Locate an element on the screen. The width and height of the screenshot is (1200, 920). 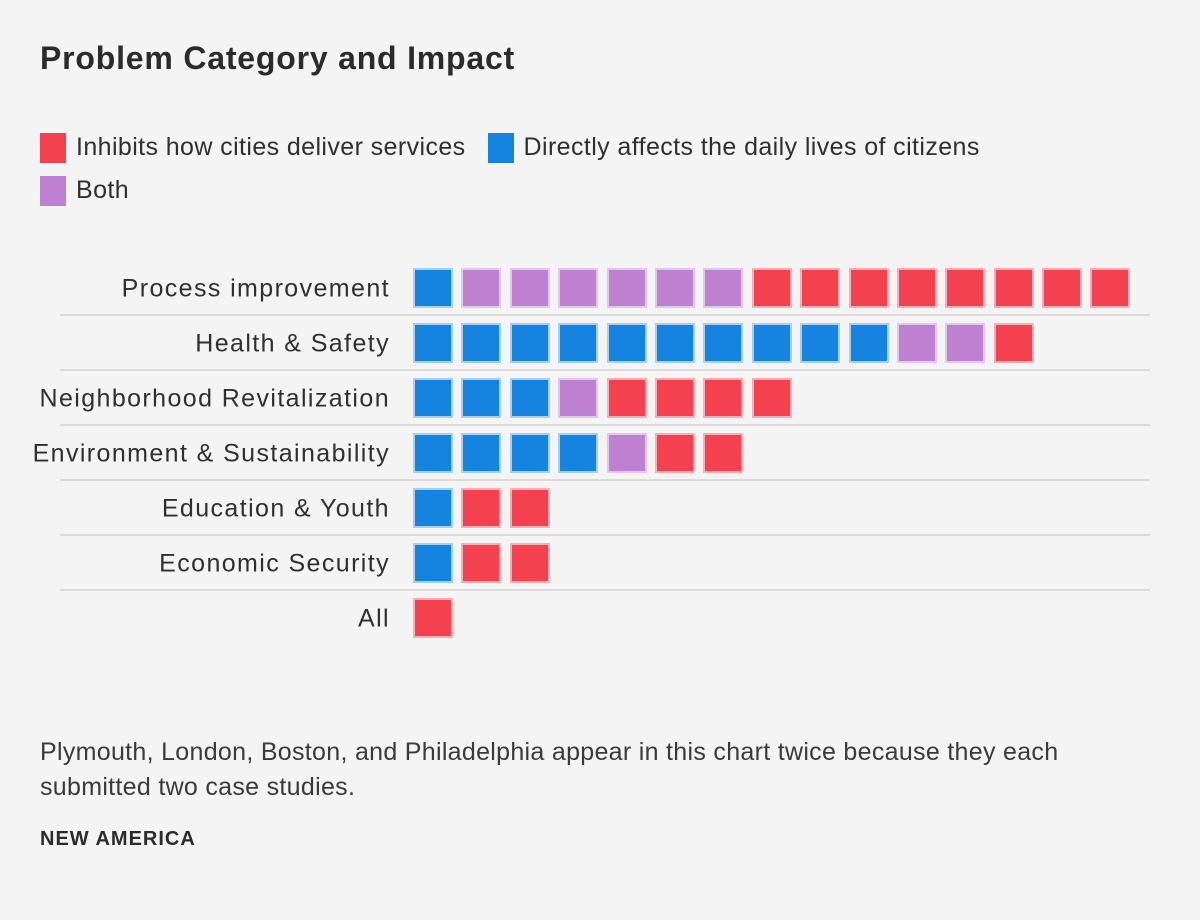
chart-row-economic-security: Economic Security is located at coordinates (600, 563).